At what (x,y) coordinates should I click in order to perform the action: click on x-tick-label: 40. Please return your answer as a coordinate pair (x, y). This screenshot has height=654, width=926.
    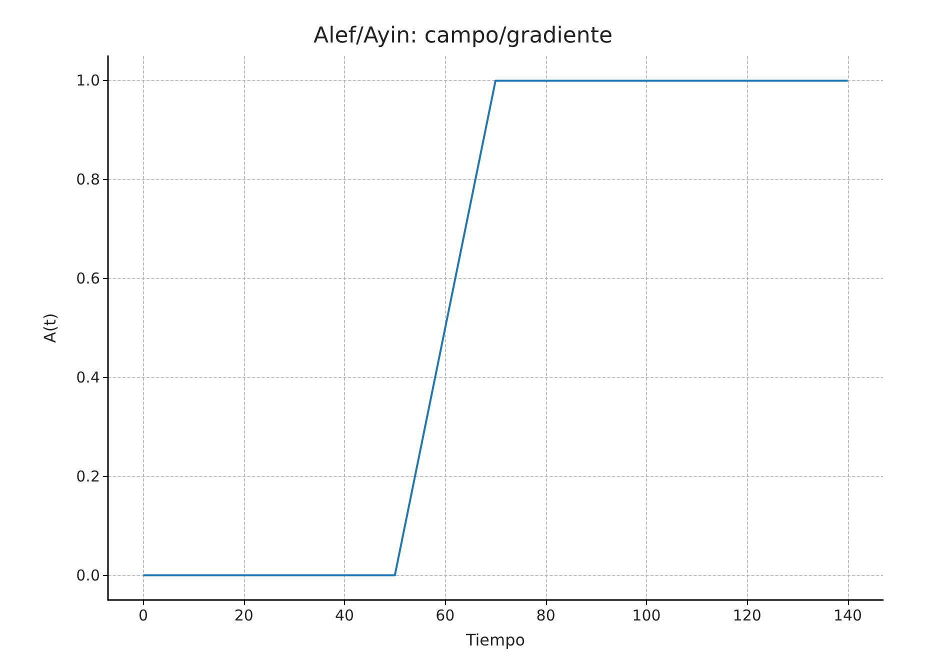
    Looking at the image, I should click on (344, 615).